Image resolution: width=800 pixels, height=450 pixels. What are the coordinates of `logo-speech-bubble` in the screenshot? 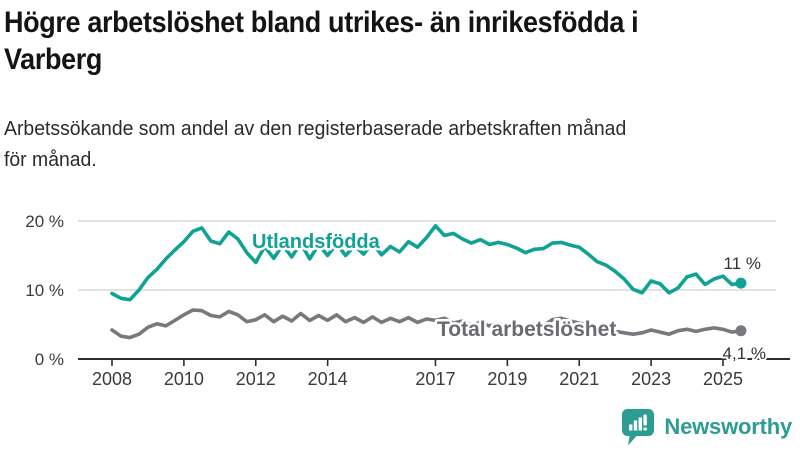 It's located at (638, 427).